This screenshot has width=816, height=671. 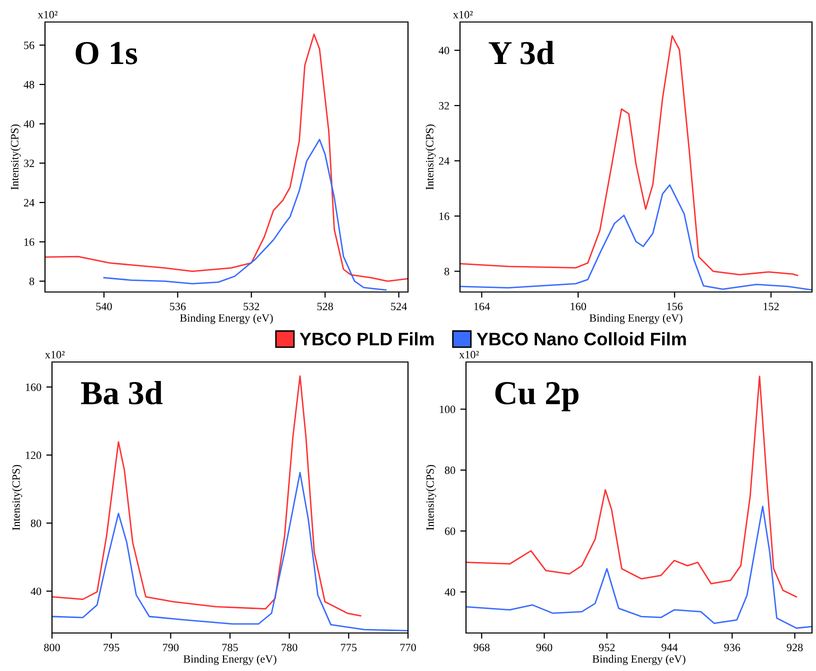 What do you see at coordinates (521, 52) in the screenshot?
I see `chart-title: Y 3d` at bounding box center [521, 52].